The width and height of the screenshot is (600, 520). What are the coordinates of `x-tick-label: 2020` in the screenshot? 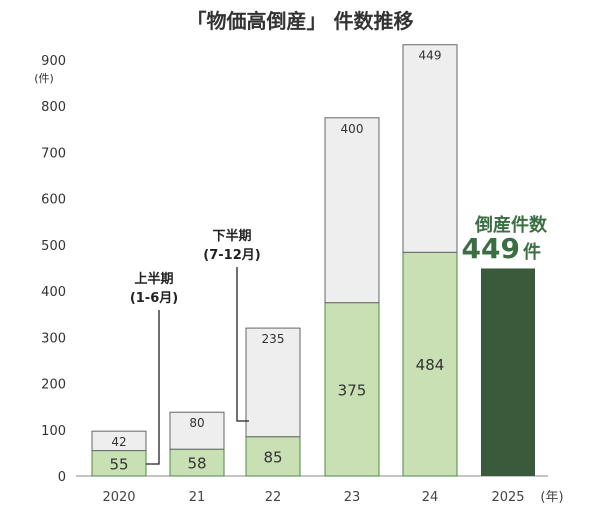 It's located at (118, 497).